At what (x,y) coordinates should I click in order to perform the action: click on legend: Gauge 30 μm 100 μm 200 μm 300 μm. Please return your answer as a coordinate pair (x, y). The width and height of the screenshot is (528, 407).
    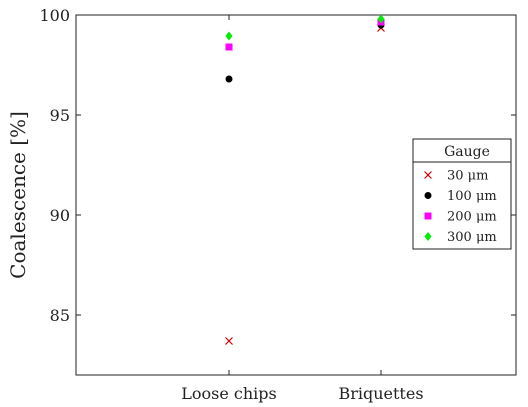
    Looking at the image, I should click on (462, 194).